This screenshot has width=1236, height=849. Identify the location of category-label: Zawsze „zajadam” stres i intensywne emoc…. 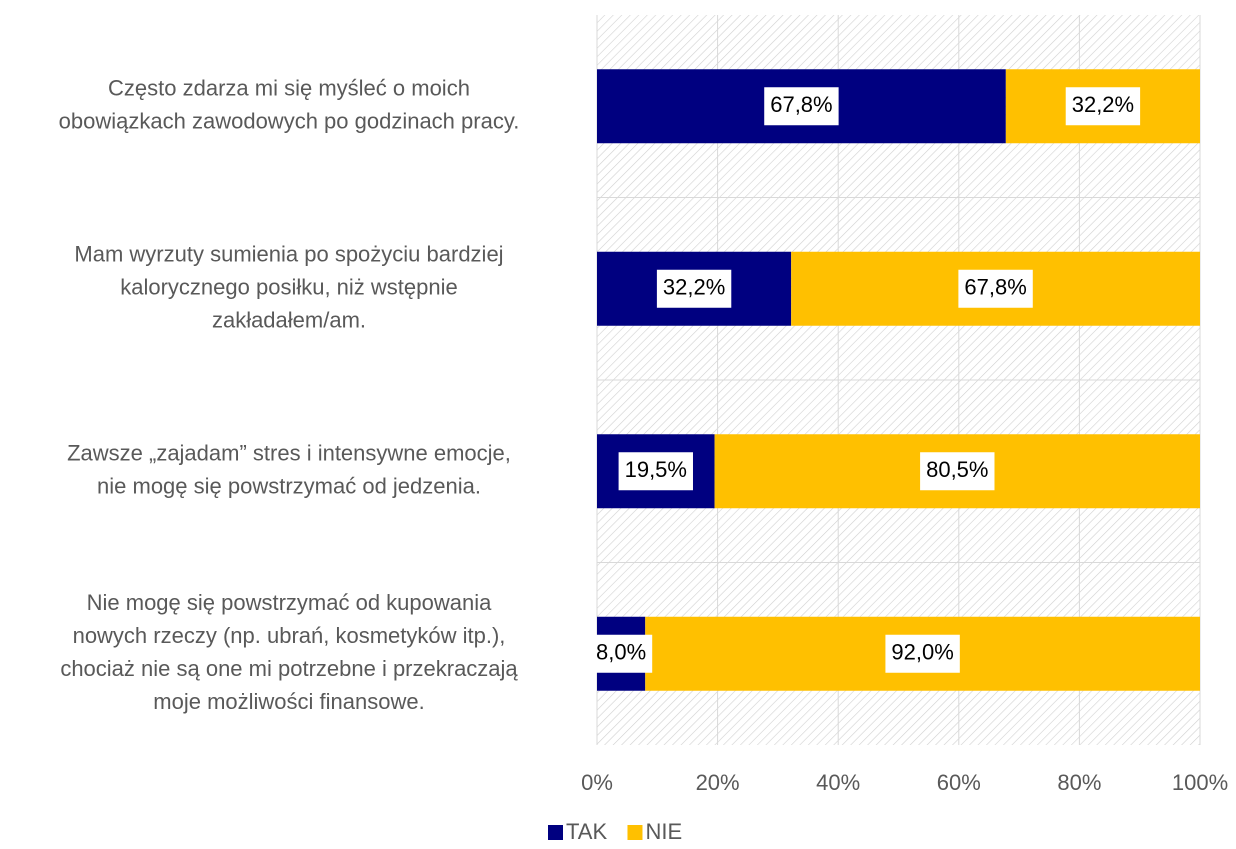
(289, 453).